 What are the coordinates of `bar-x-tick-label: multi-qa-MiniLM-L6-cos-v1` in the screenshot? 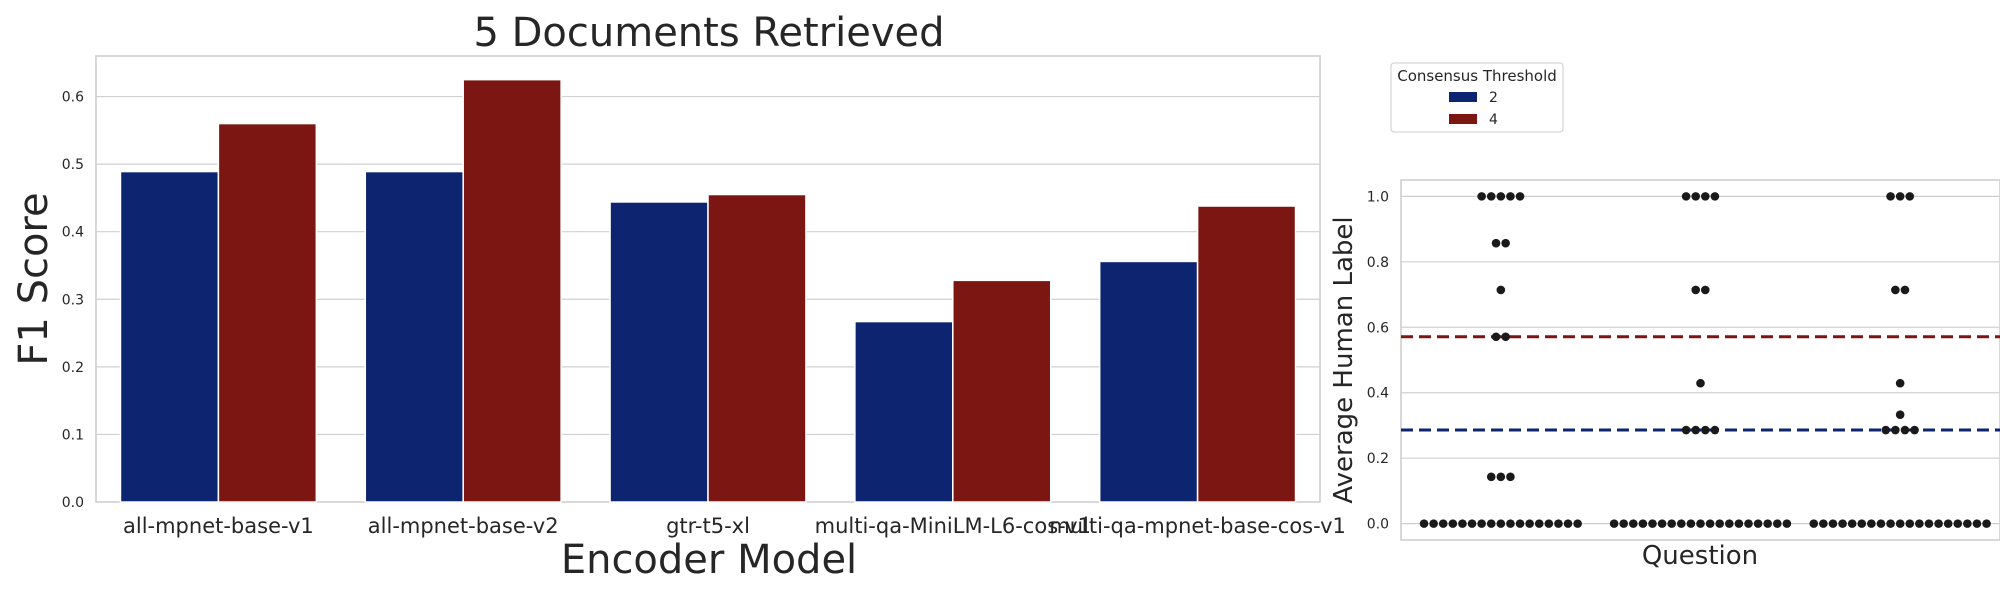 It's located at (953, 526).